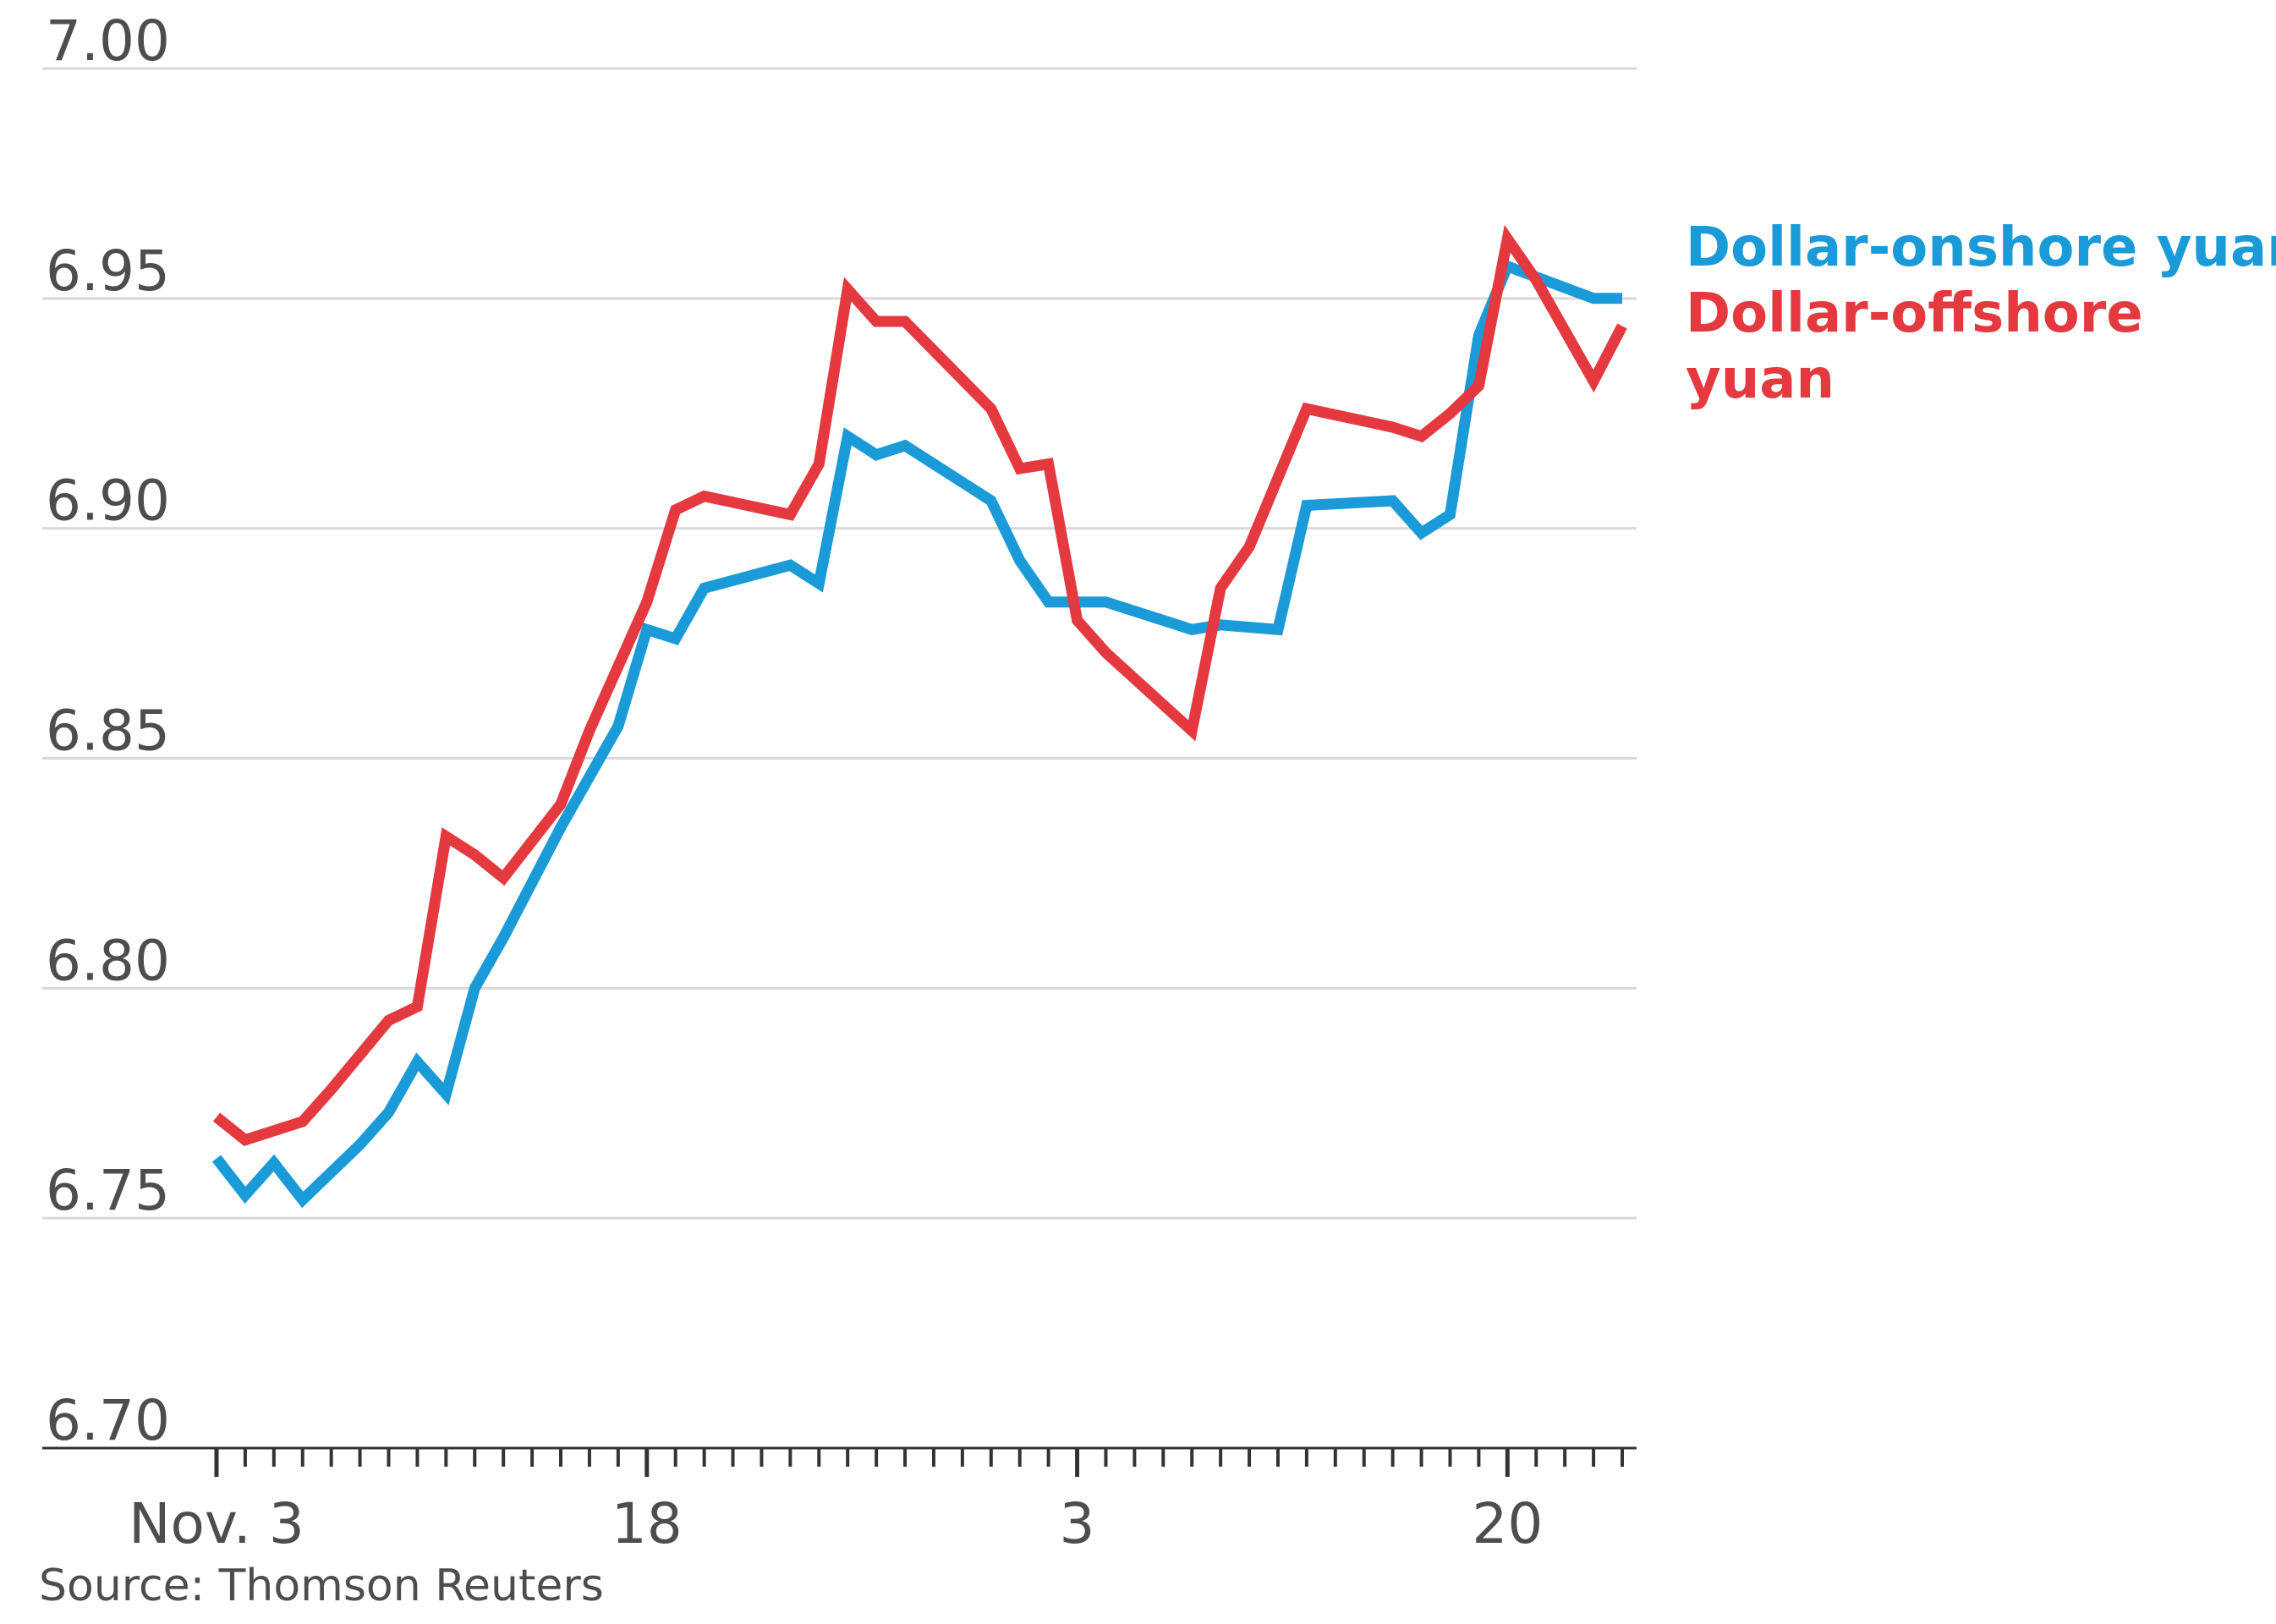 This screenshot has height=1624, width=2276. Describe the element at coordinates (217, 1523) in the screenshot. I see `x-tick-label: Nov. 3` at that location.